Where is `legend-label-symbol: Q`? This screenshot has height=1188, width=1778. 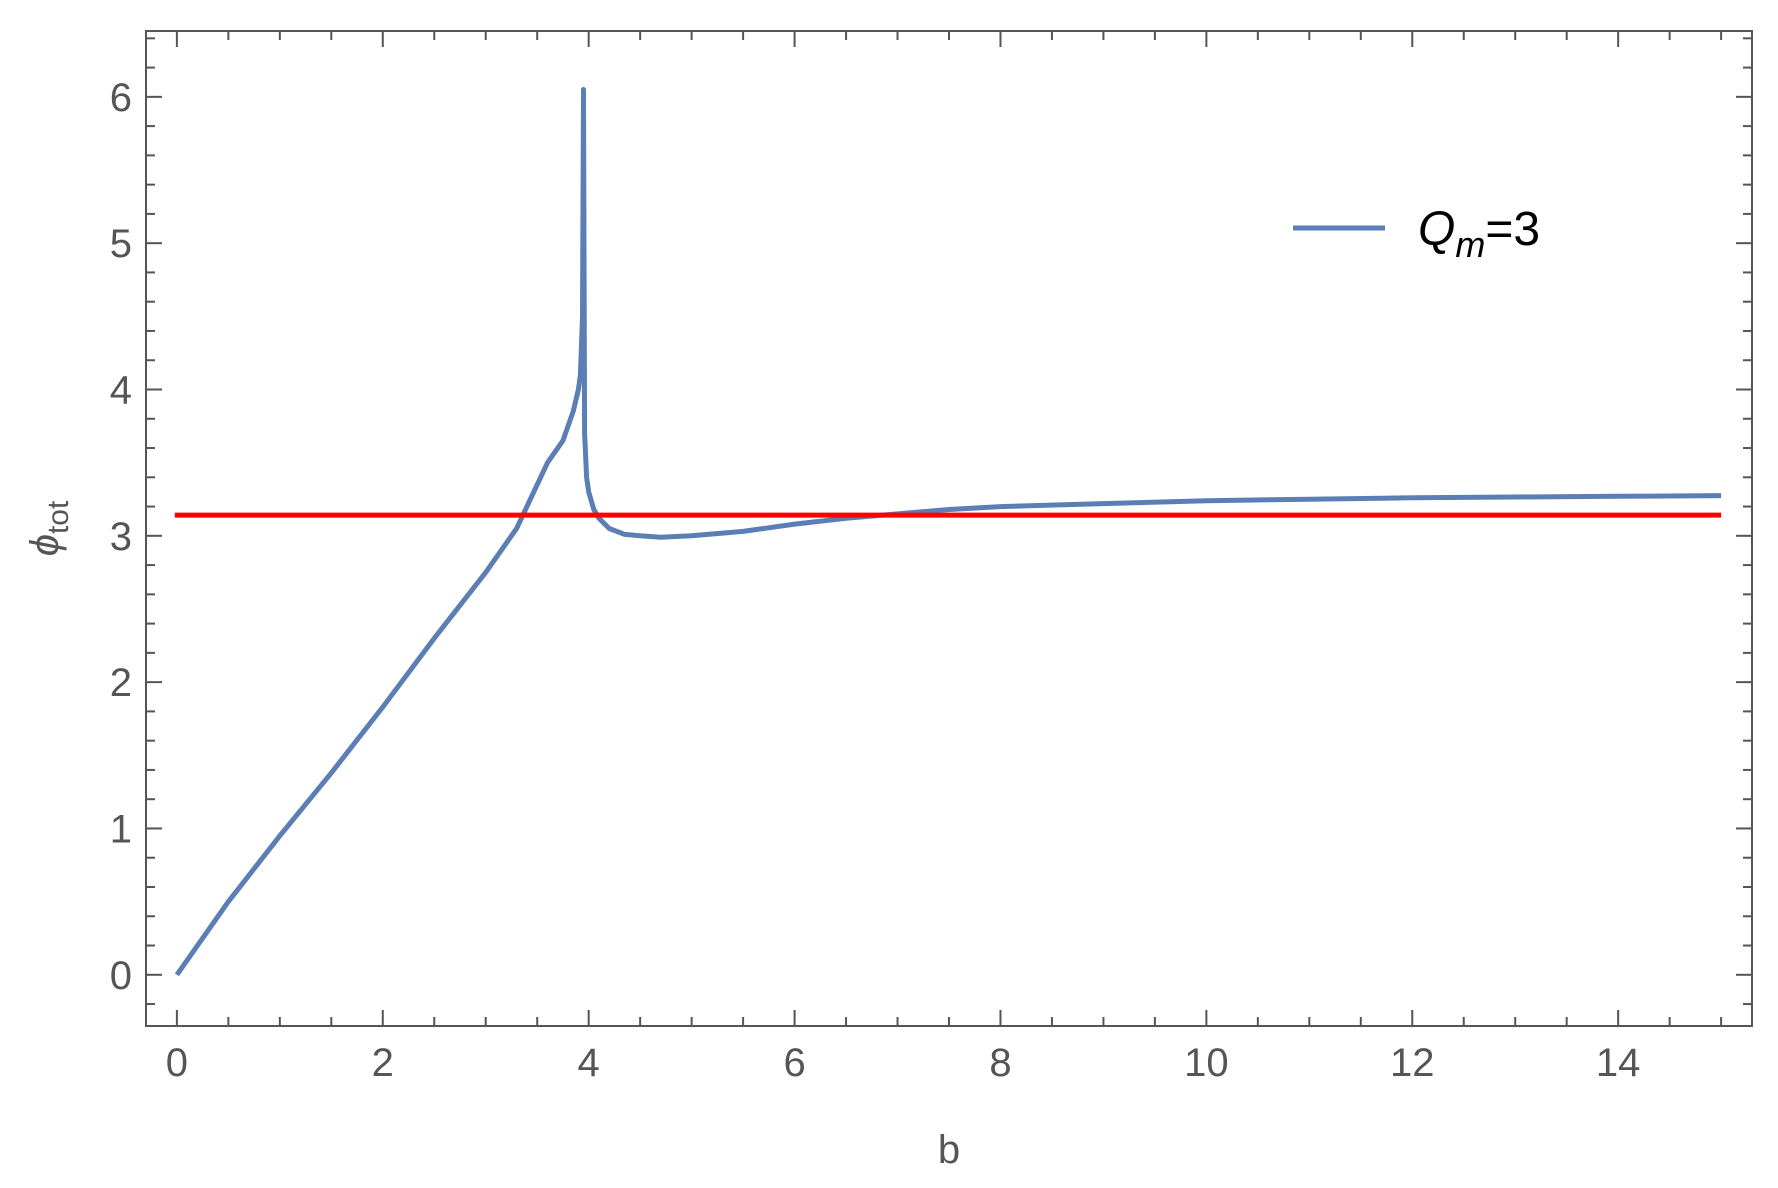 legend-label-symbol: Q is located at coordinates (1436, 229).